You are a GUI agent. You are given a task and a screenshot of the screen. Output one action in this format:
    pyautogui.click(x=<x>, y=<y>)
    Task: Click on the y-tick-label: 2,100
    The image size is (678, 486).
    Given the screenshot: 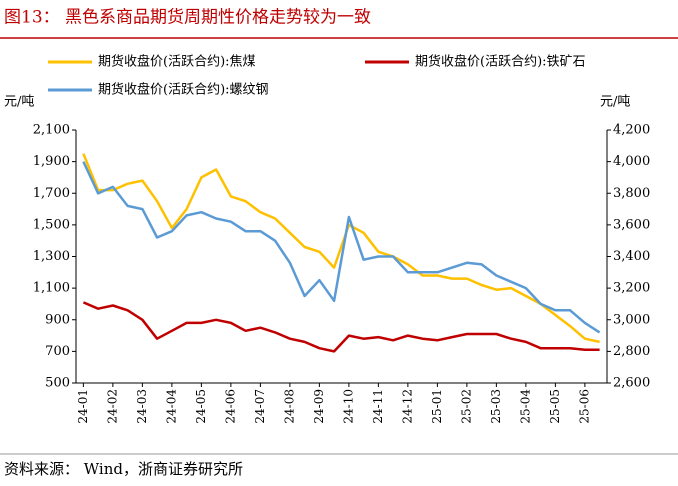 What is the action you would take?
    pyautogui.click(x=51, y=130)
    